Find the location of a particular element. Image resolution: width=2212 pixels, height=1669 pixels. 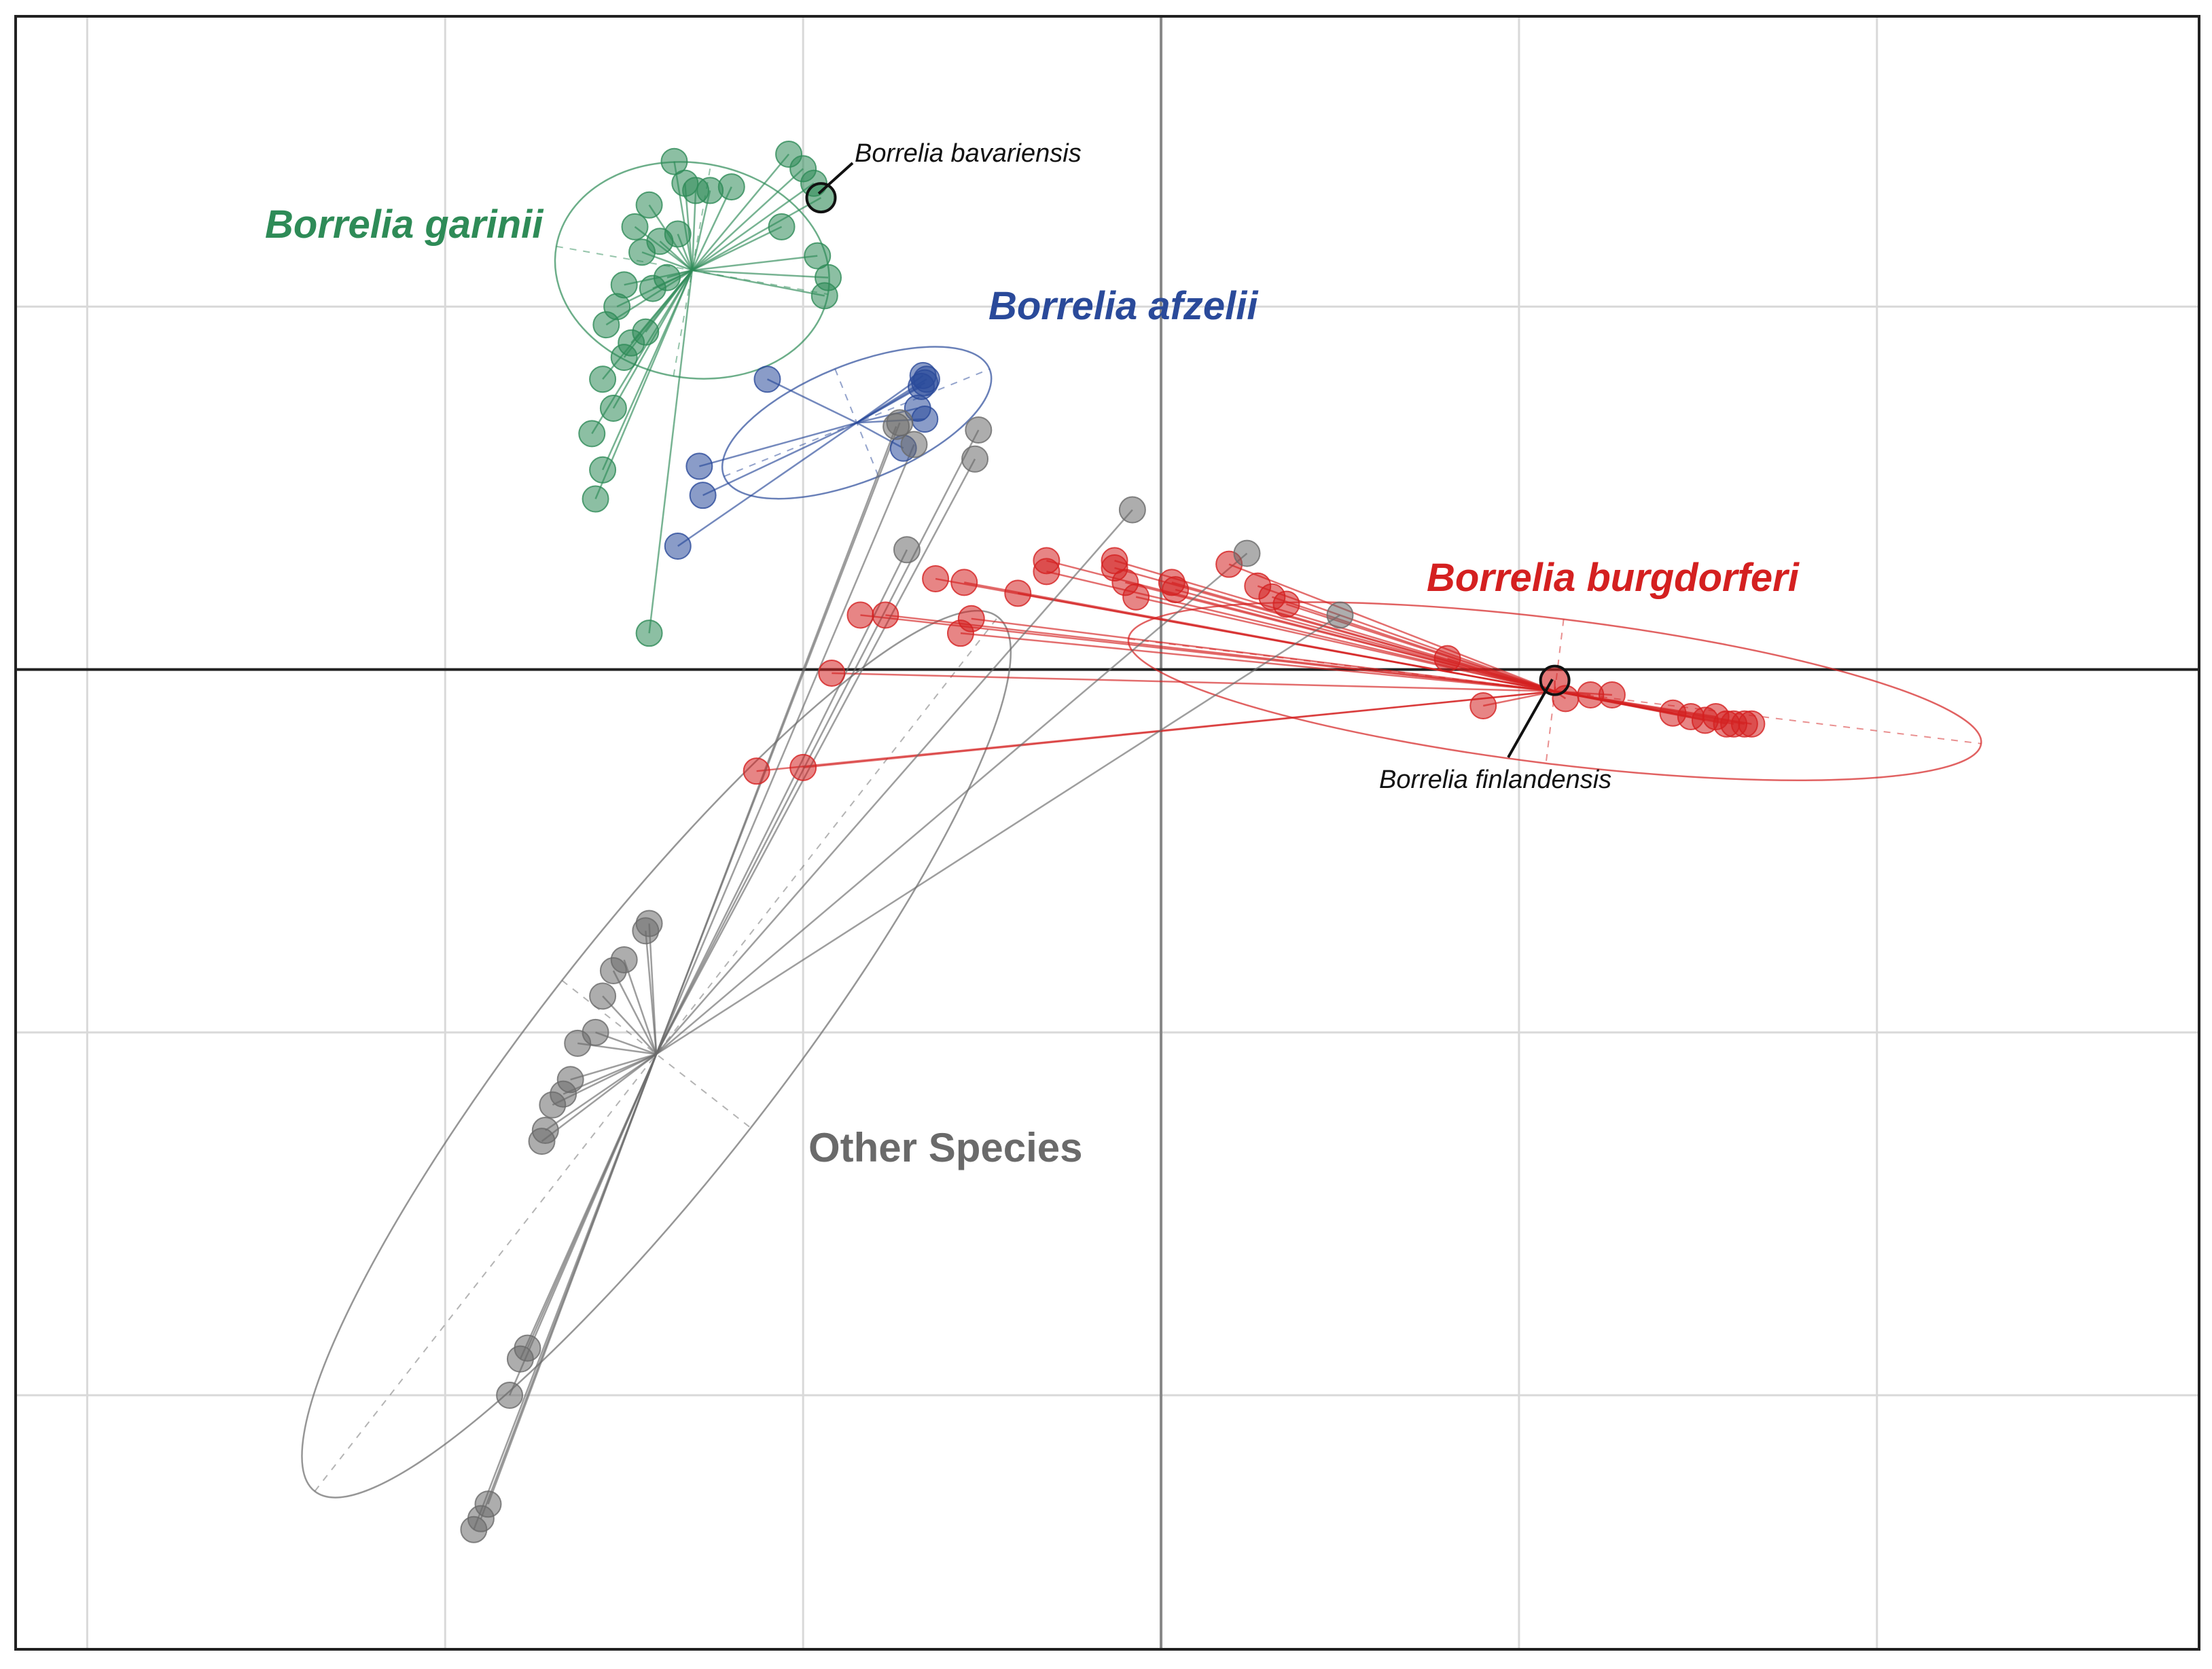

spoke-borrelia-bavariensis is located at coordinates (757, 234).